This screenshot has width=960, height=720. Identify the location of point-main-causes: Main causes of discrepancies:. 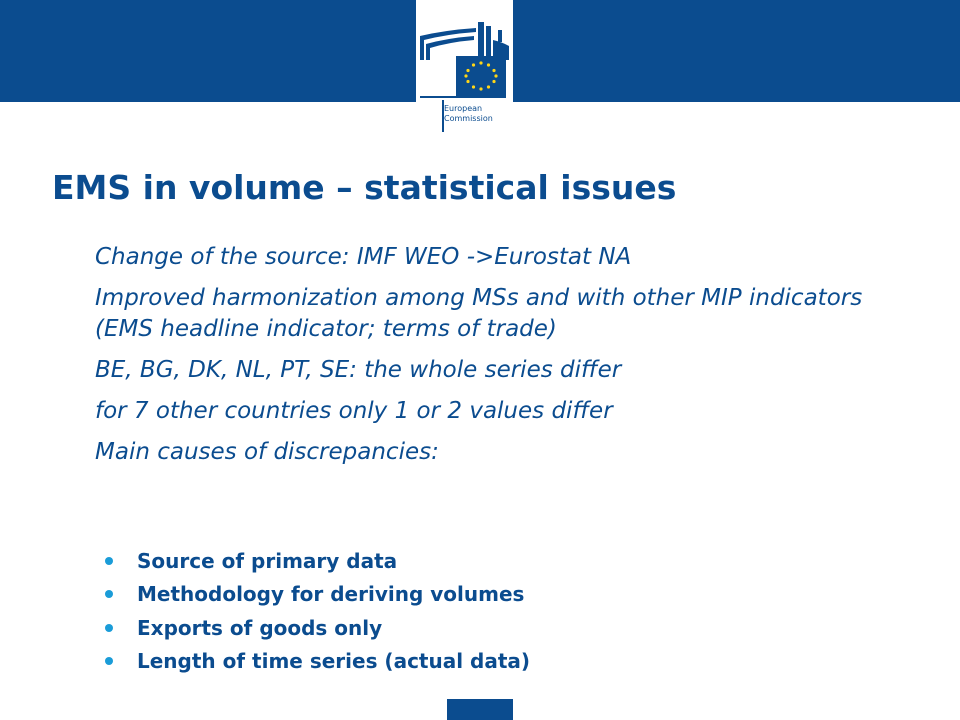
(267, 452).